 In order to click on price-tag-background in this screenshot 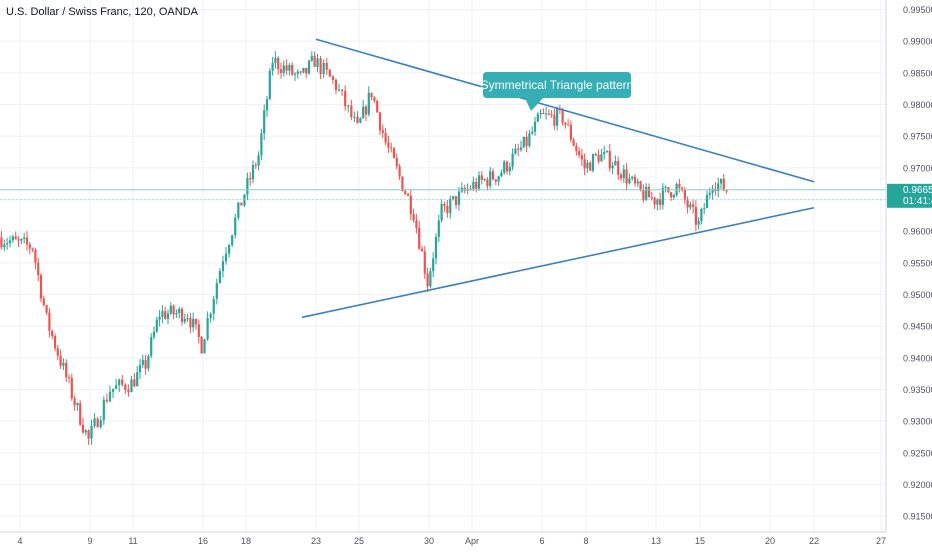, I will do `click(909, 195)`.